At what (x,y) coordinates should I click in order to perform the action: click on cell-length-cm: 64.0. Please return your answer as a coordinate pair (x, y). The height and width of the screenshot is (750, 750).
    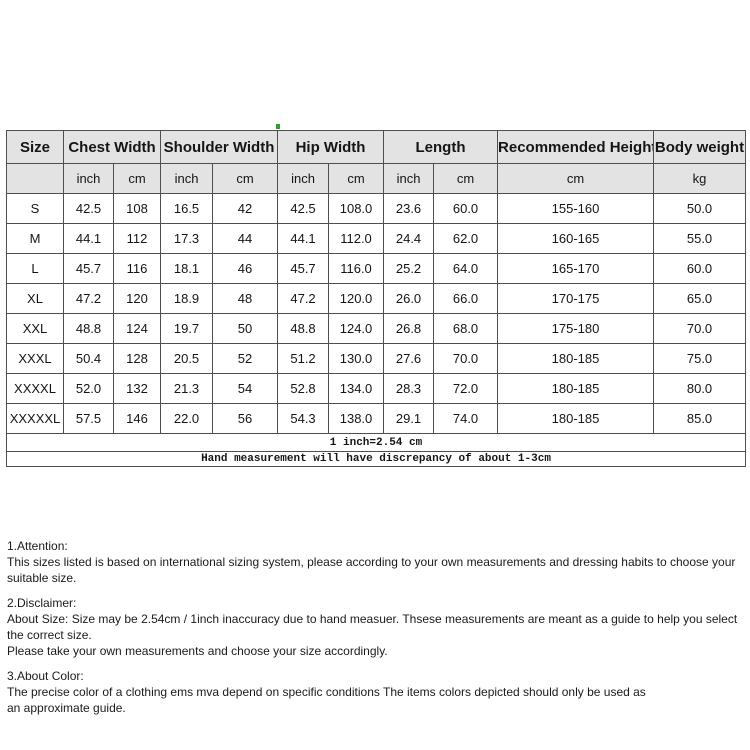
    Looking at the image, I should click on (466, 268).